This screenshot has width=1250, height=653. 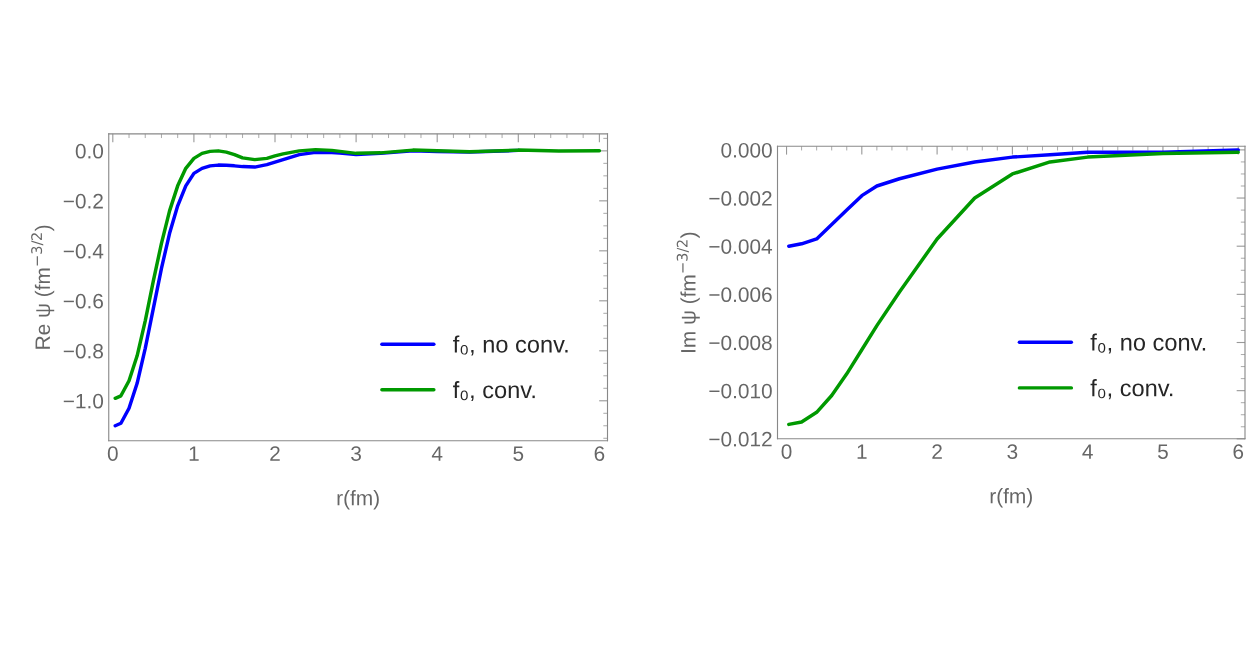 I want to click on y-tick-label: −0.004, so click(x=741, y=246).